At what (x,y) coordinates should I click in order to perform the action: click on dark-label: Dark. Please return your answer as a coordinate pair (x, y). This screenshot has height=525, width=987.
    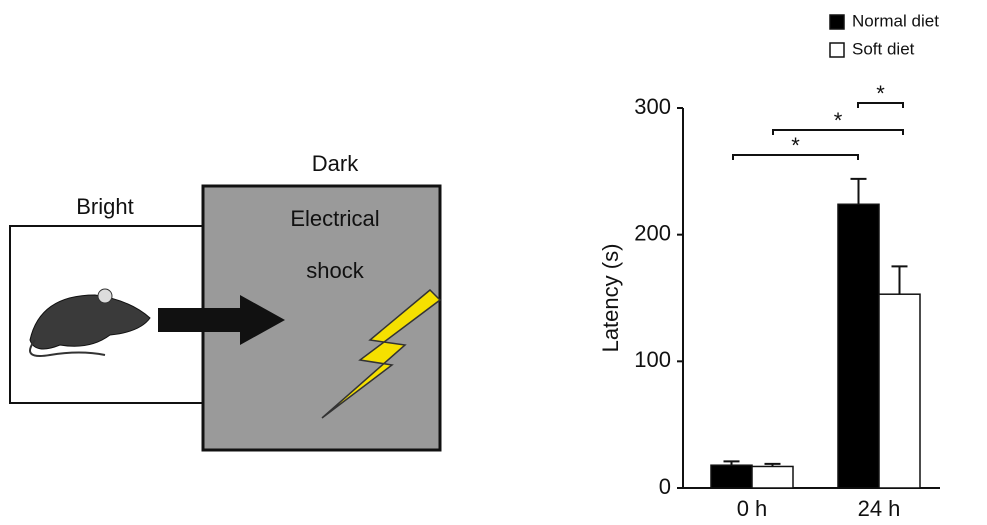
    Looking at the image, I should click on (335, 163).